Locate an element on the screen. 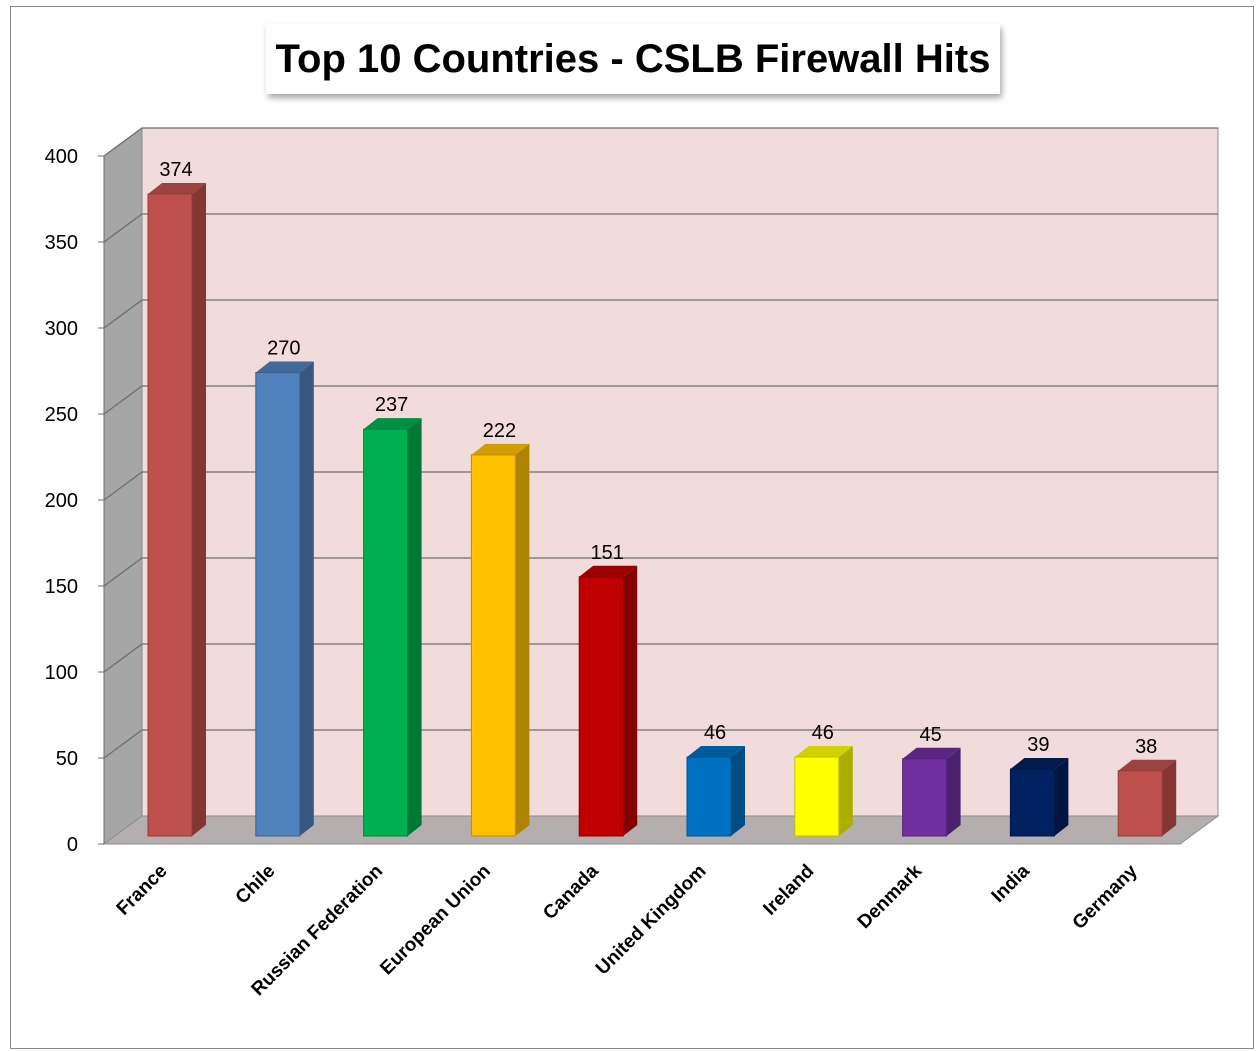 Image resolution: width=1256 pixels, height=1051 pixels. x-tick-label: France is located at coordinates (142, 890).